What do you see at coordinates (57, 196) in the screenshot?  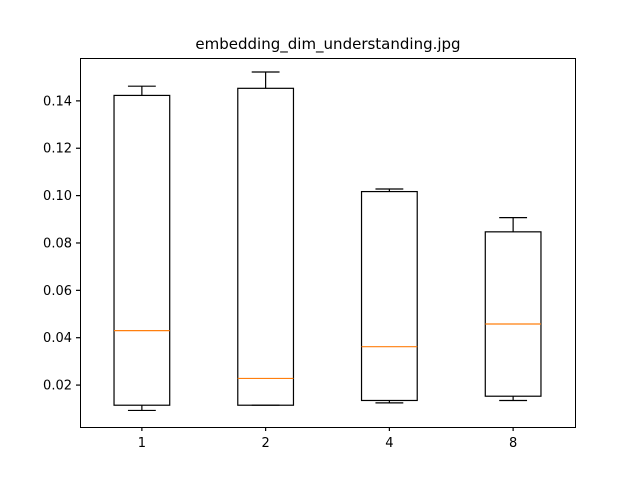 I see `y-tick-label: 0.10` at bounding box center [57, 196].